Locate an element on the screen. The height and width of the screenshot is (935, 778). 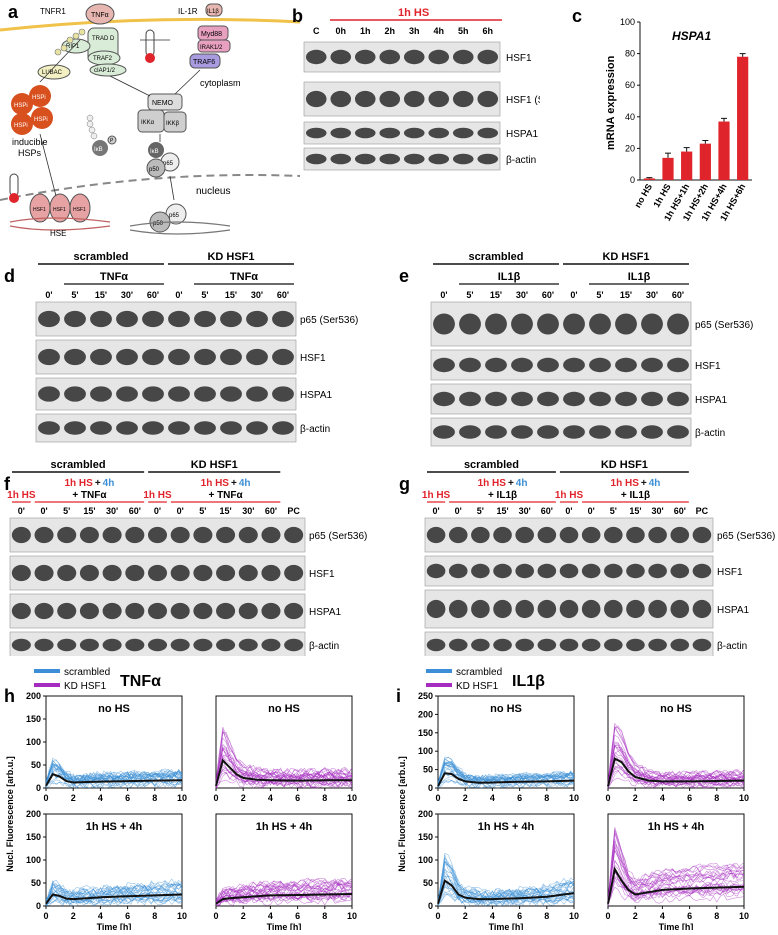
inducible-hsps-cluster is located at coordinates (32, 110).